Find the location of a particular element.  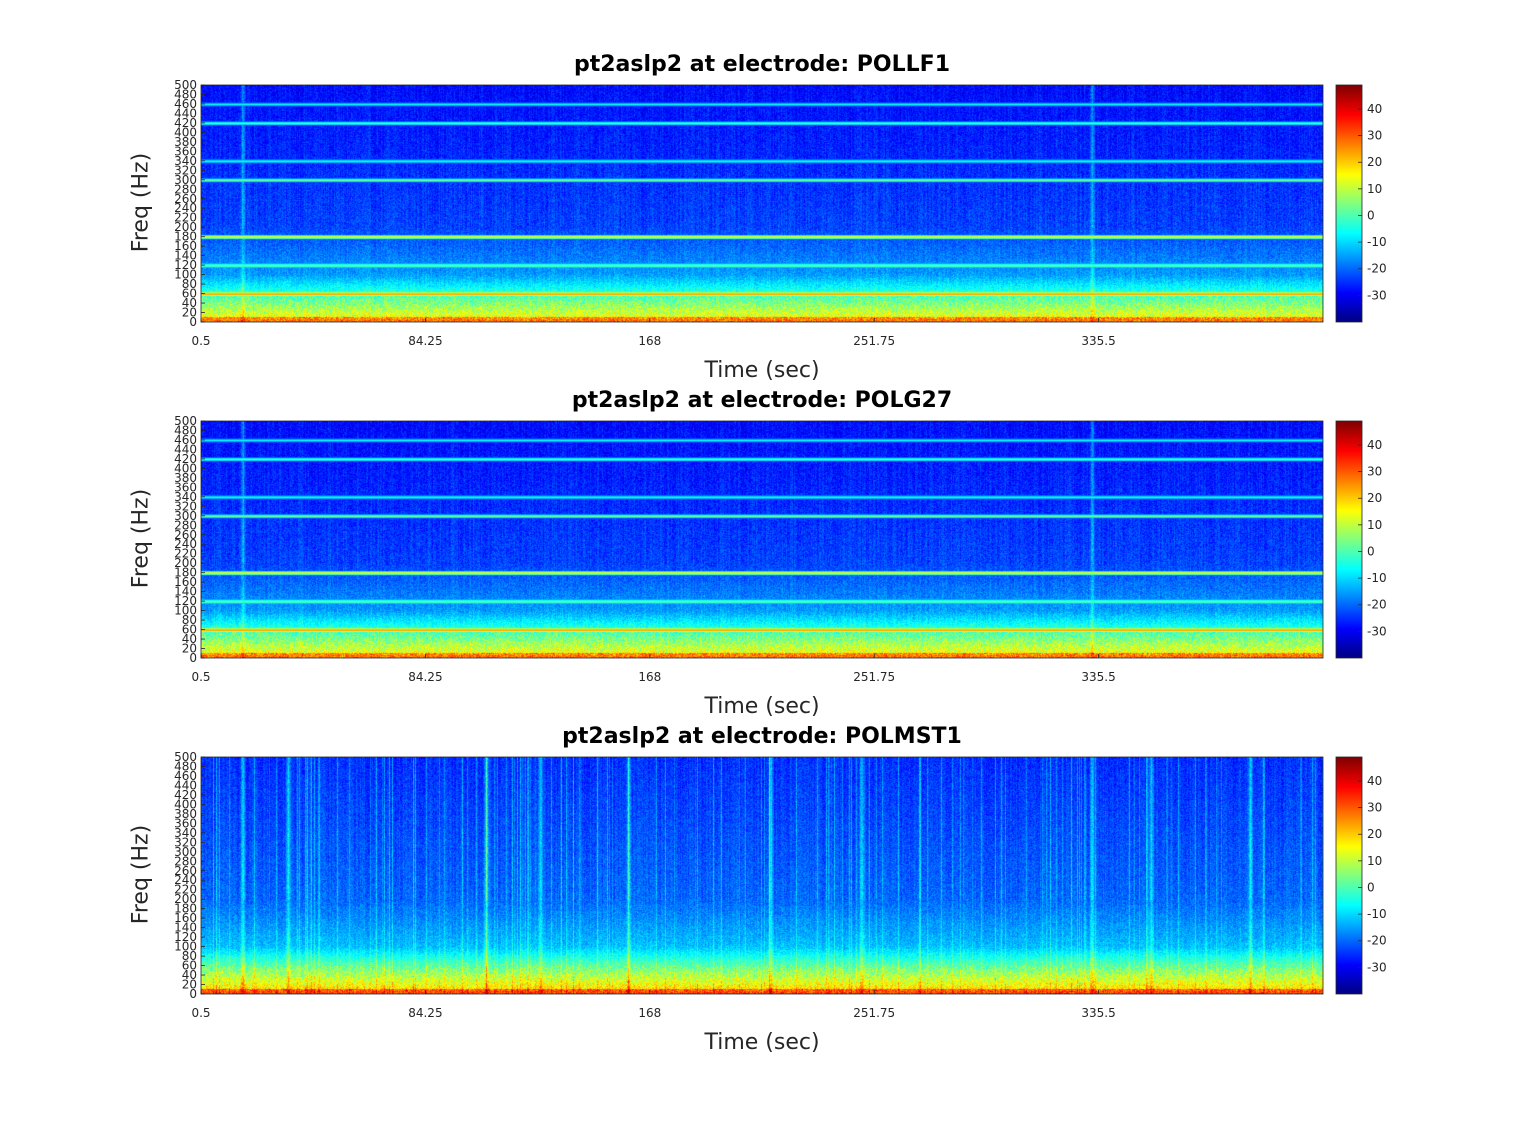

y-tick-label: 100 is located at coordinates (185, 947).